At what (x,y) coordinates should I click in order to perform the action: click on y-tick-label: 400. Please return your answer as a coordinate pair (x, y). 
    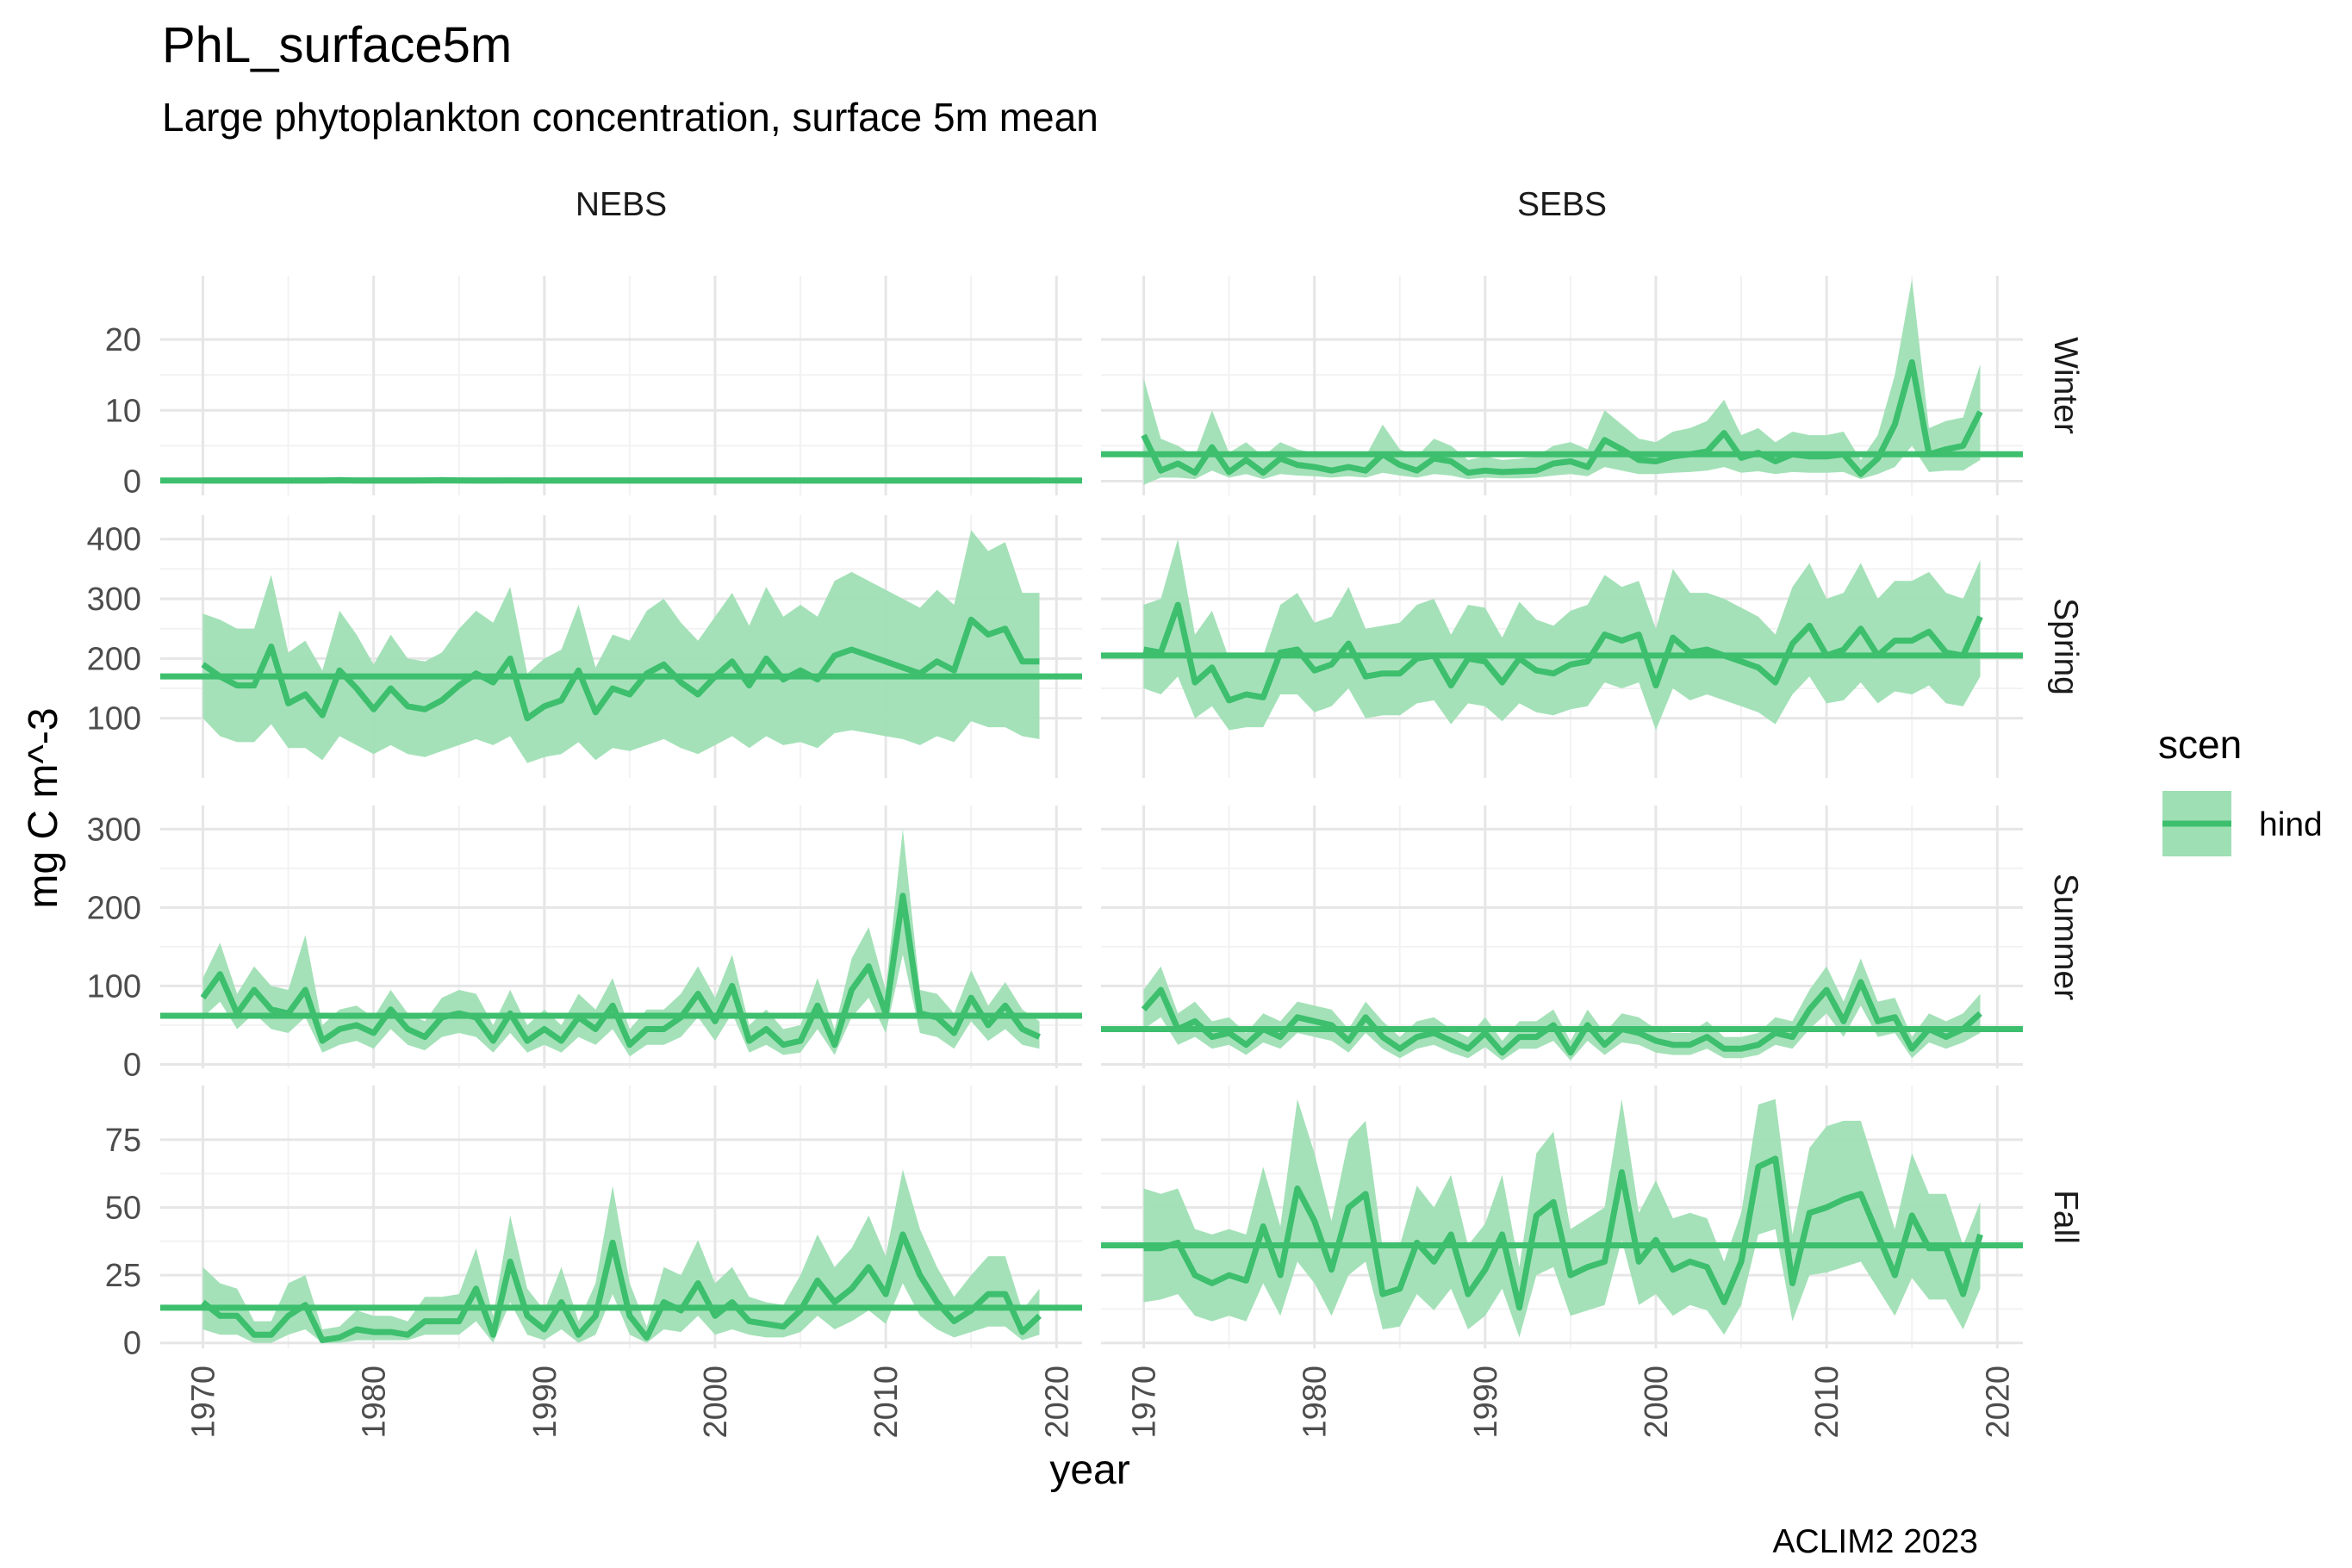
    Looking at the image, I should click on (114, 540).